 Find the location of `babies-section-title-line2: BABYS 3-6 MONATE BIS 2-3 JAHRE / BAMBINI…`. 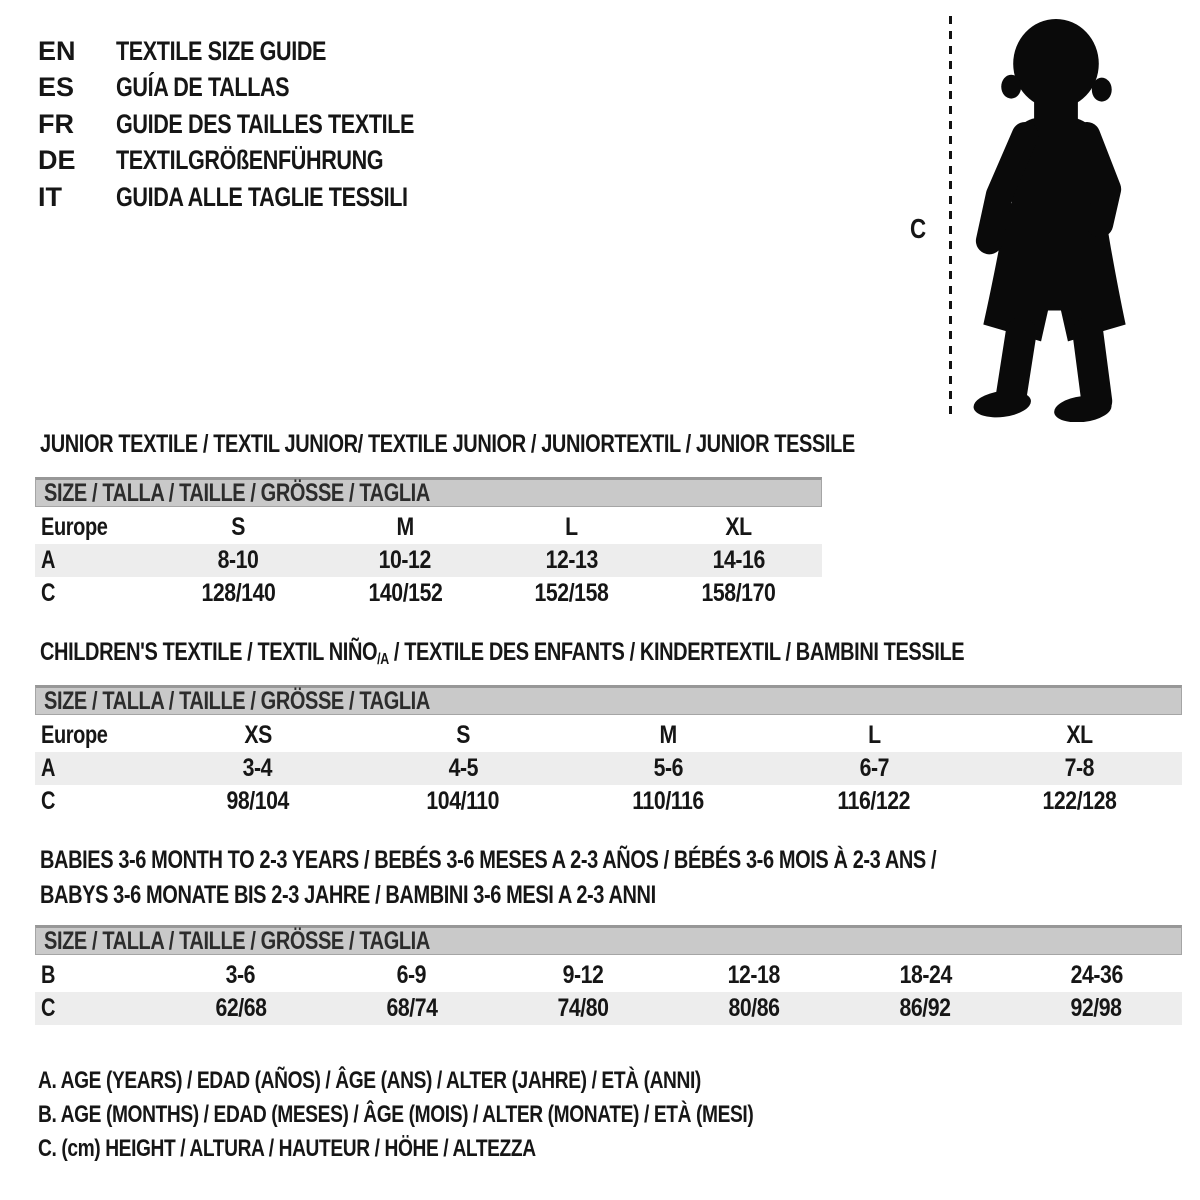

babies-section-title-line2: BABYS 3-6 MONATE BIS 2-3 JAHRE / BAMBINI… is located at coordinates (348, 895).